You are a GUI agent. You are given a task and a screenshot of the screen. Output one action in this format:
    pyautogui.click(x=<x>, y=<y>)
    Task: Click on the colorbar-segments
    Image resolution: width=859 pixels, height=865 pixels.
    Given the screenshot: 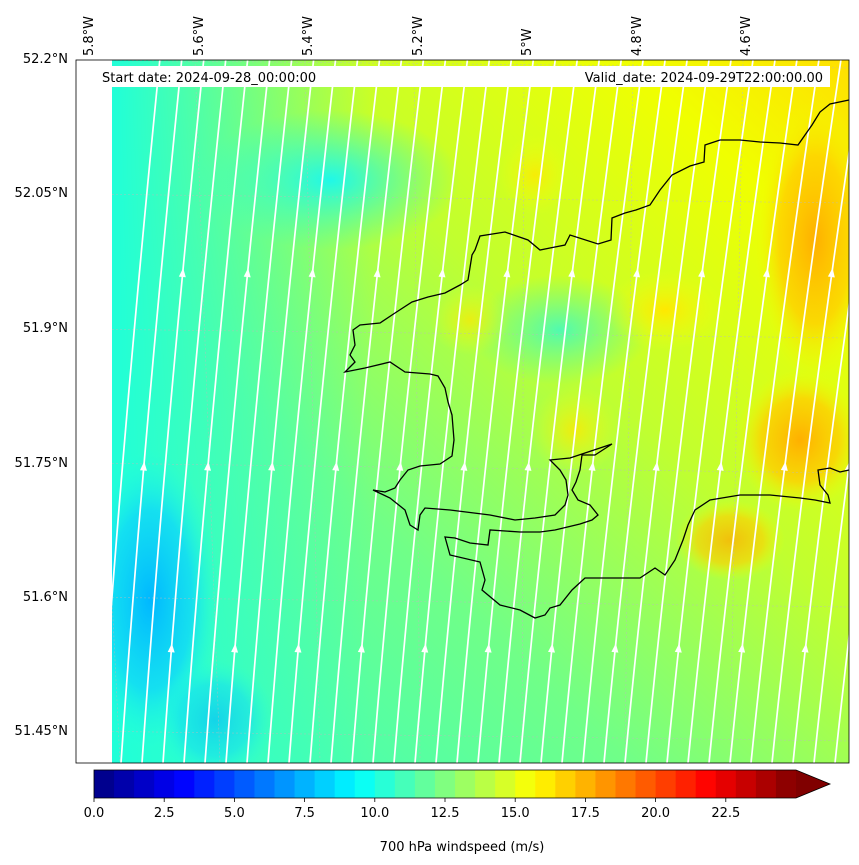 What is the action you would take?
    pyautogui.click(x=462, y=784)
    